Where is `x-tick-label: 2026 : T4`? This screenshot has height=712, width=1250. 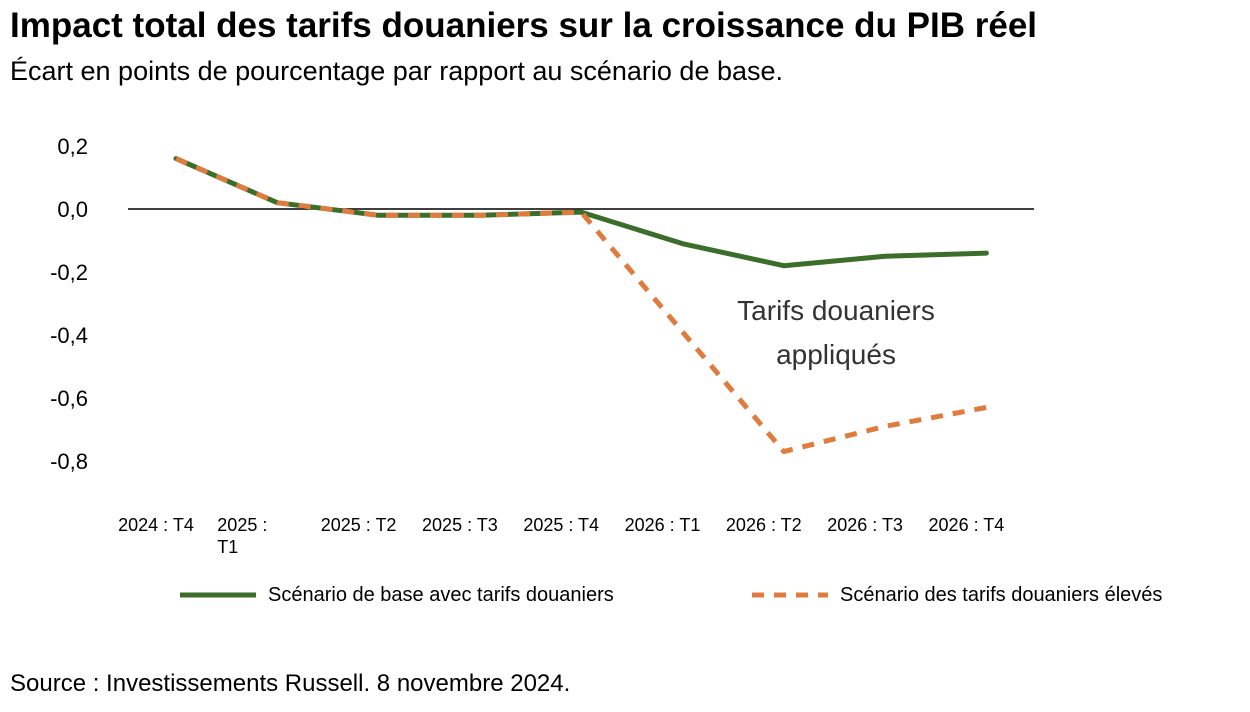 x-tick-label: 2026 : T4 is located at coordinates (967, 525).